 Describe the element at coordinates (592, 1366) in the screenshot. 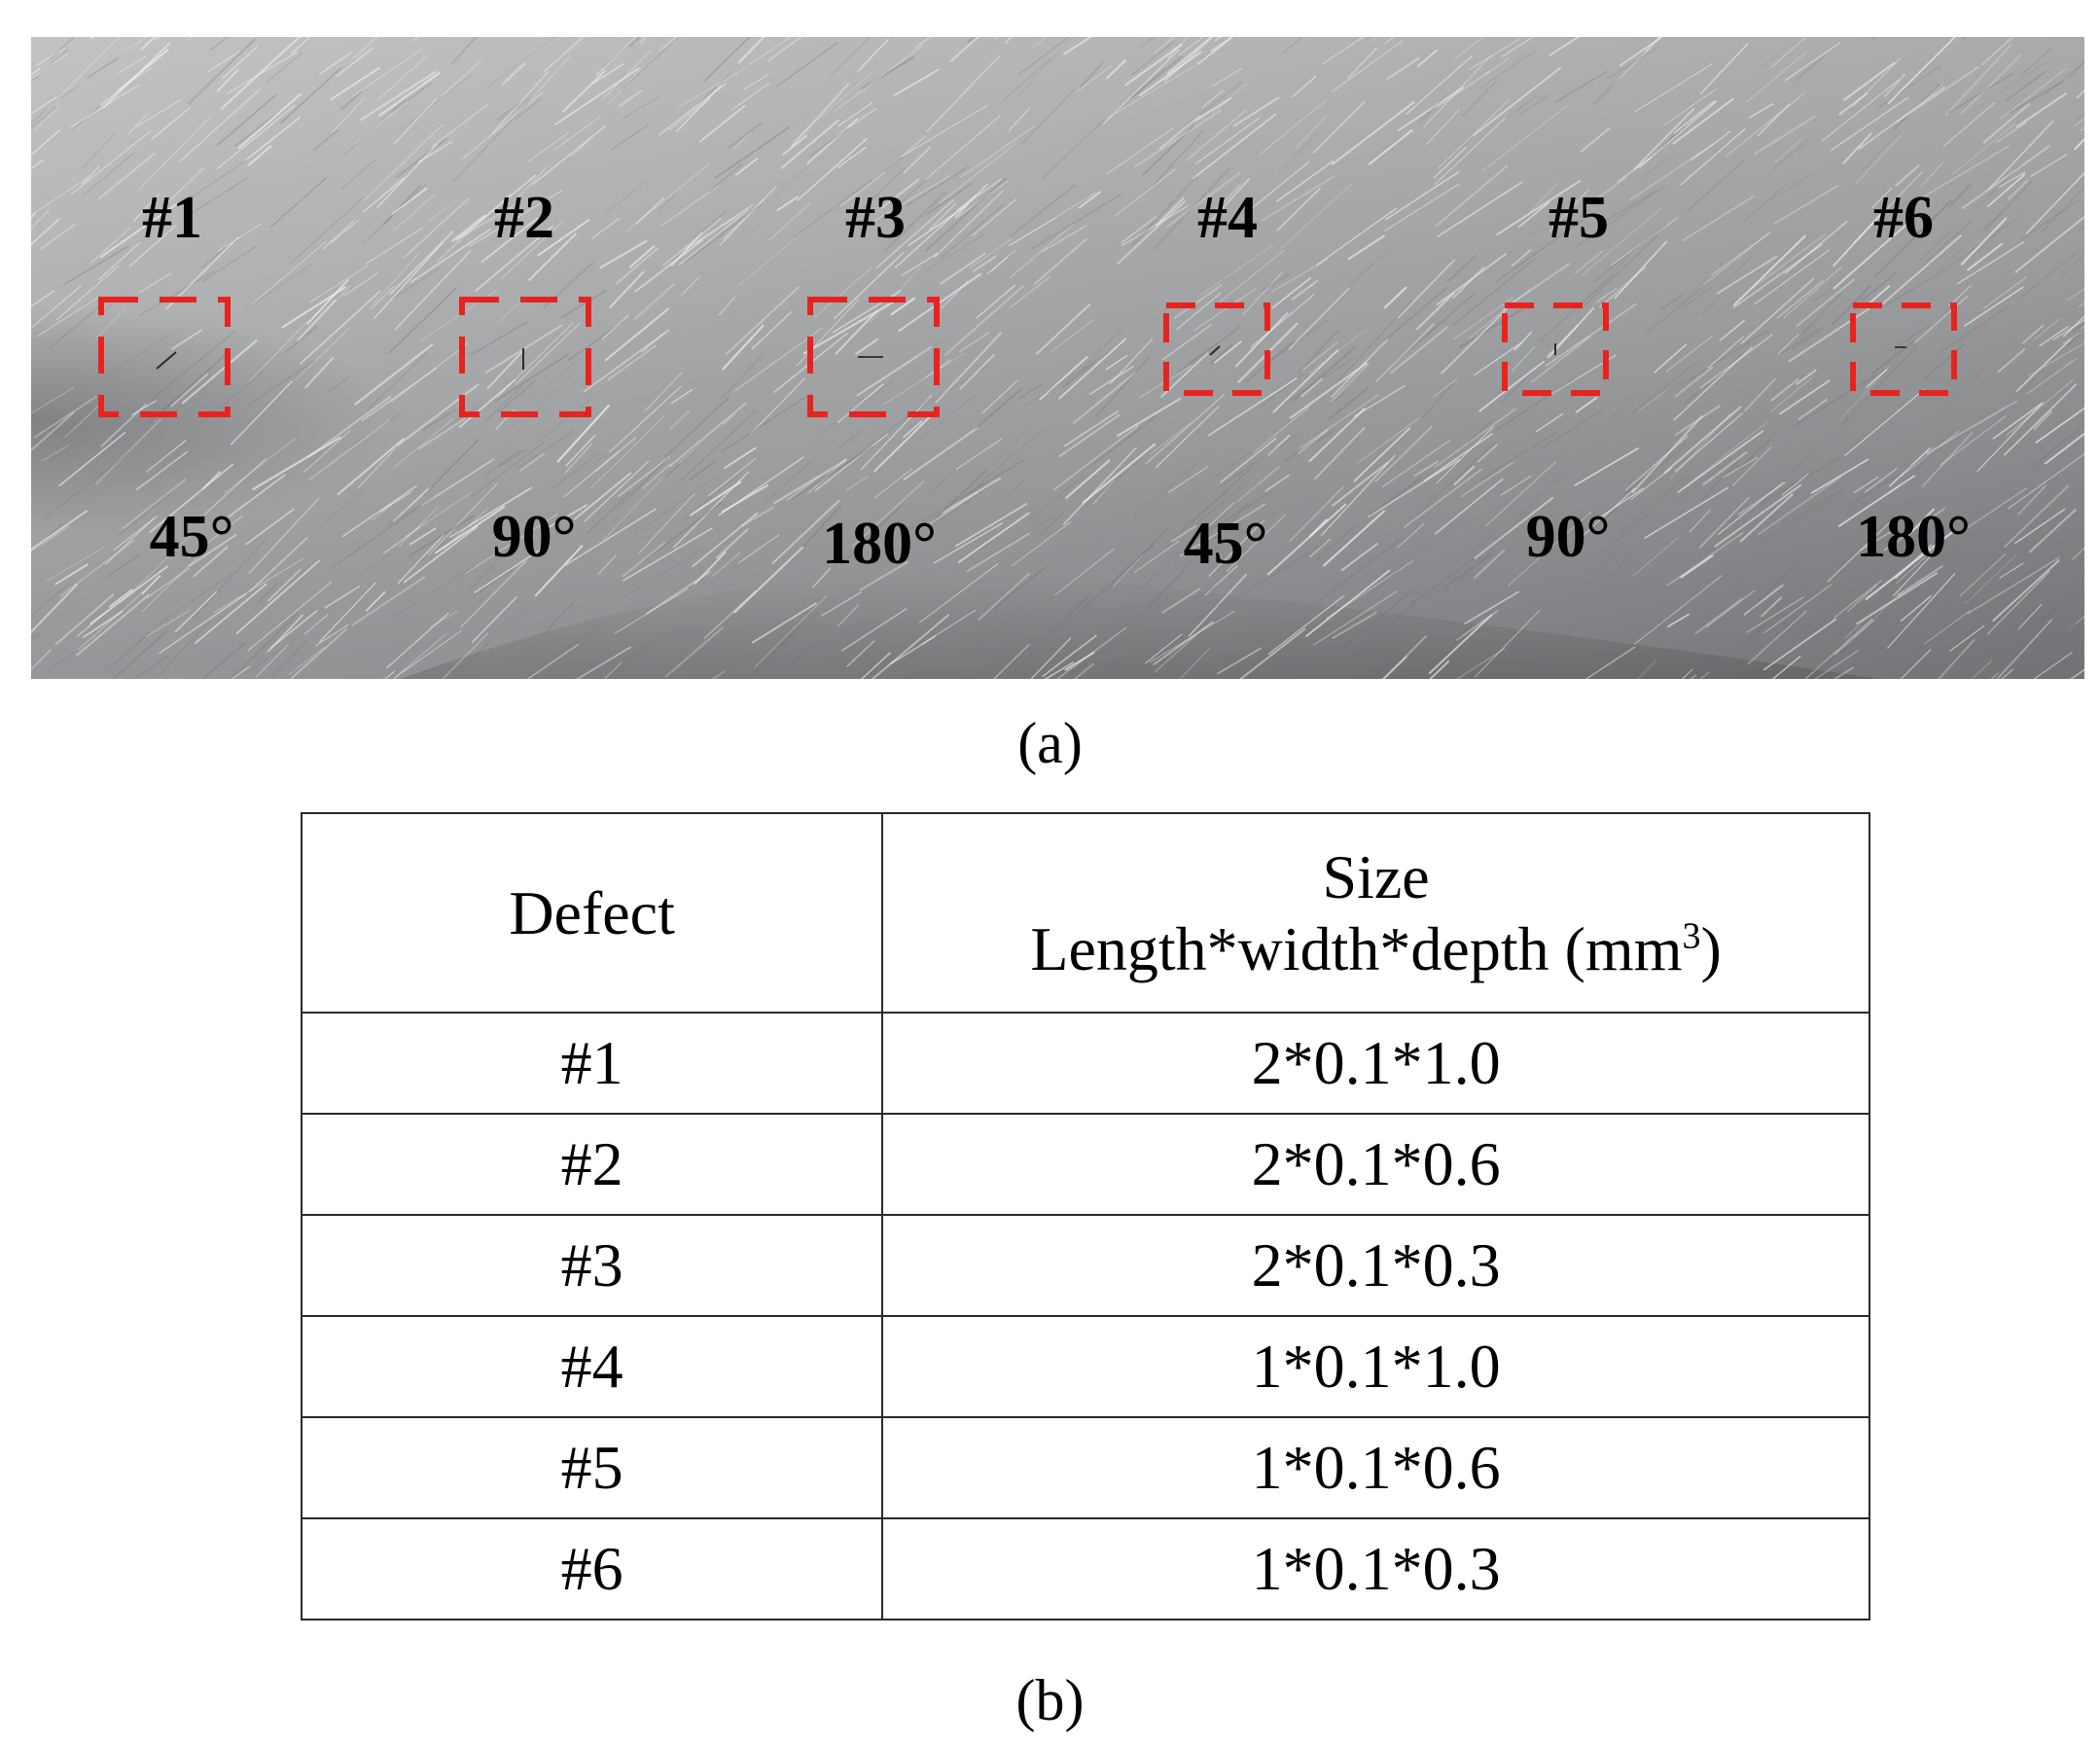

I see `cell-defect: #4` at that location.